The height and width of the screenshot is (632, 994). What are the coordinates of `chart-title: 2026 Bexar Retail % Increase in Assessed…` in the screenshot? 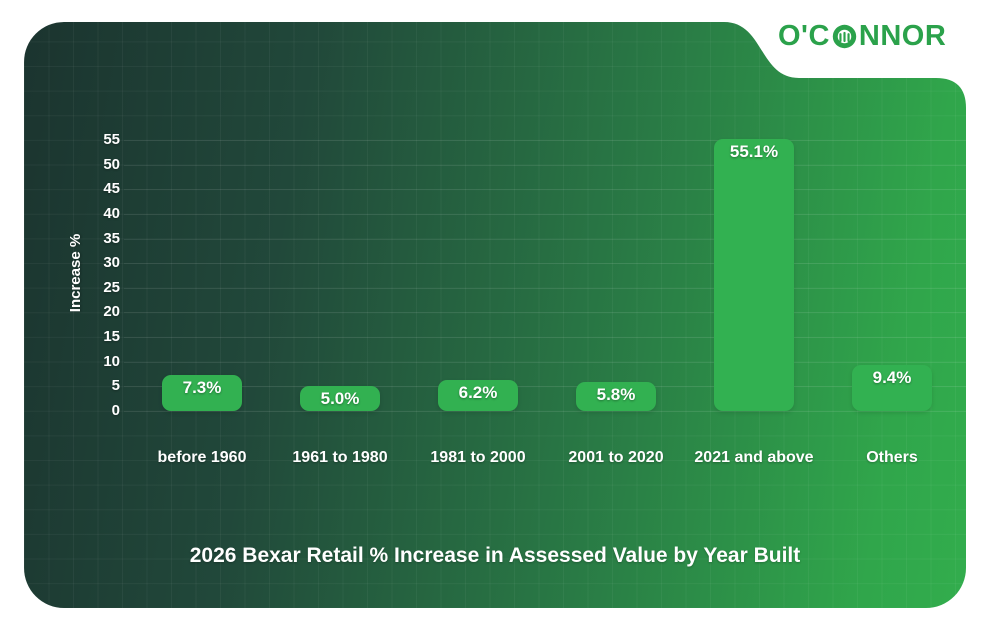 It's located at (495, 555).